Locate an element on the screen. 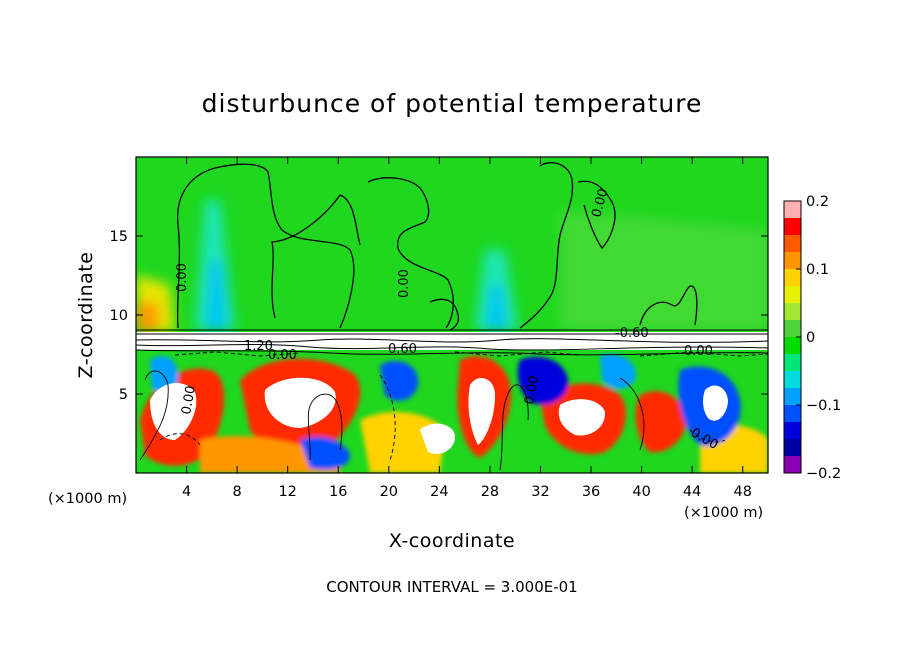  y-tick-label: 10 is located at coordinates (119, 316).